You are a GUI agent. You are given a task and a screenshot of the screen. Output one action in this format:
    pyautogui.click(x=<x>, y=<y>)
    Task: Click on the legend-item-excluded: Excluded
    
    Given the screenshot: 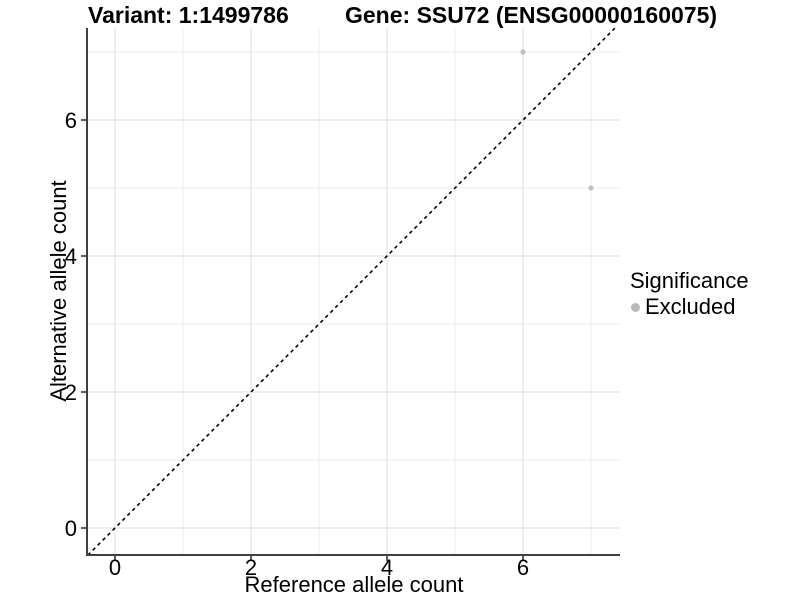 What is the action you would take?
    pyautogui.click(x=690, y=307)
    